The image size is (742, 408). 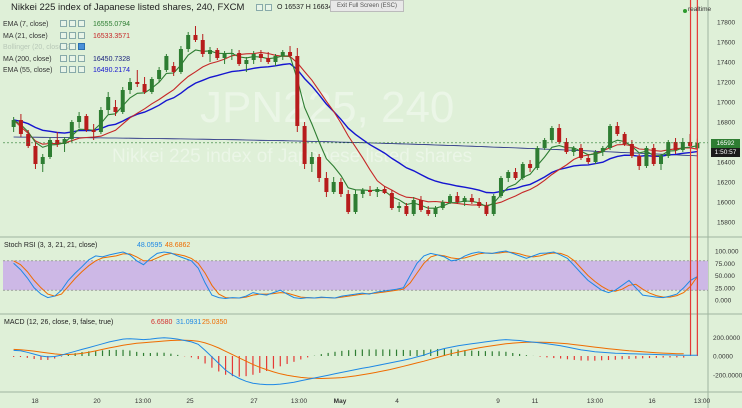 I want to click on x-tick-label: 27, so click(x=254, y=401).